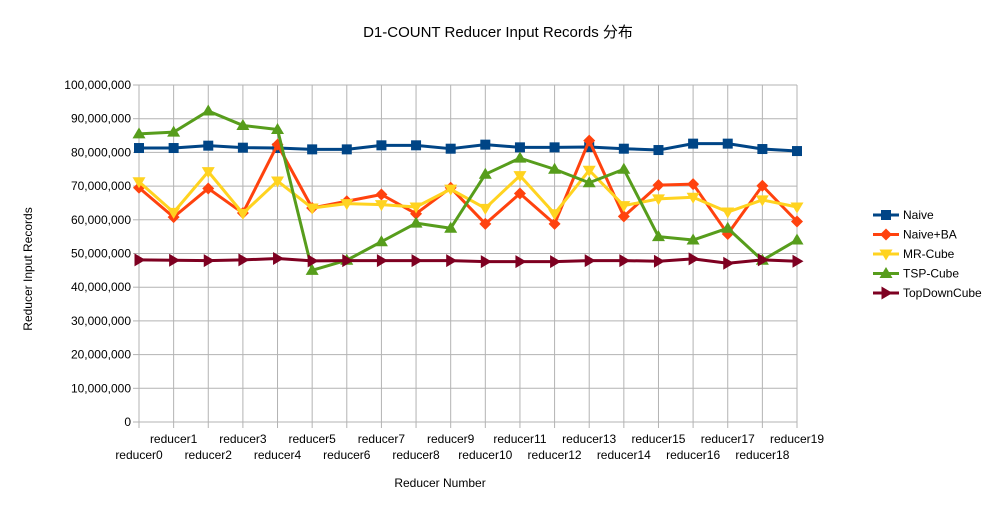  I want to click on x-tick-label: reducer5, so click(312, 439).